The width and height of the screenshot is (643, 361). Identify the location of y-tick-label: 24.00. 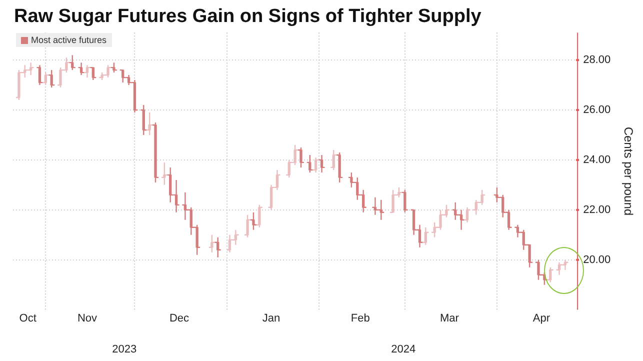
(597, 160).